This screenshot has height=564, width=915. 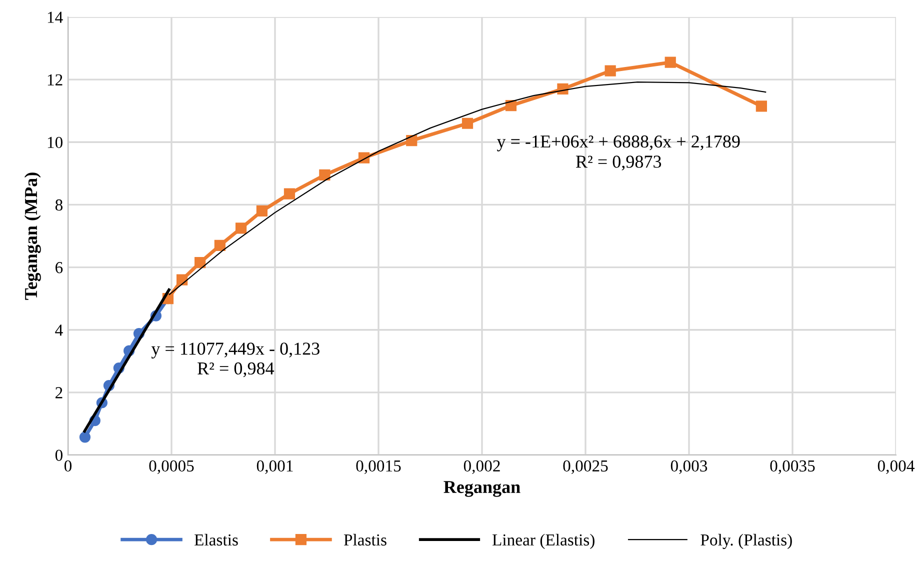 I want to click on x-tick-label: 0,0025, so click(x=585, y=467).